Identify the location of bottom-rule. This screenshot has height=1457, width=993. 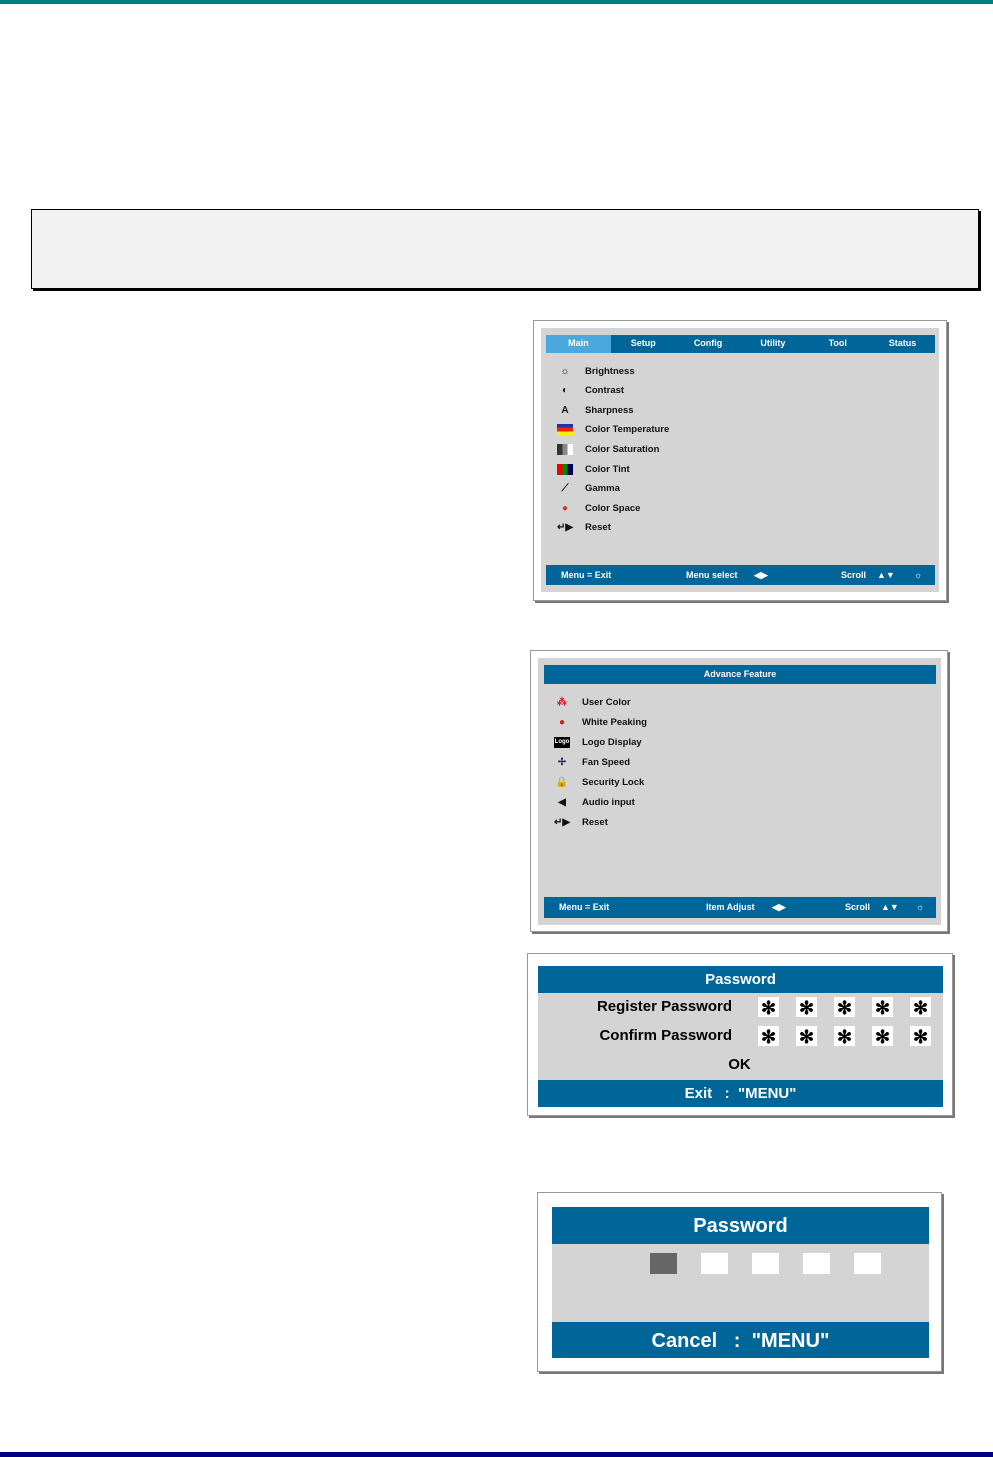
(496, 1454).